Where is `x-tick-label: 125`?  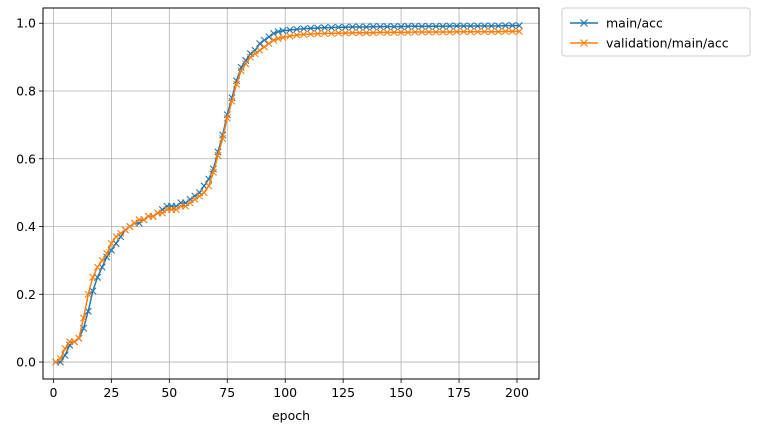
x-tick-label: 125 is located at coordinates (343, 392).